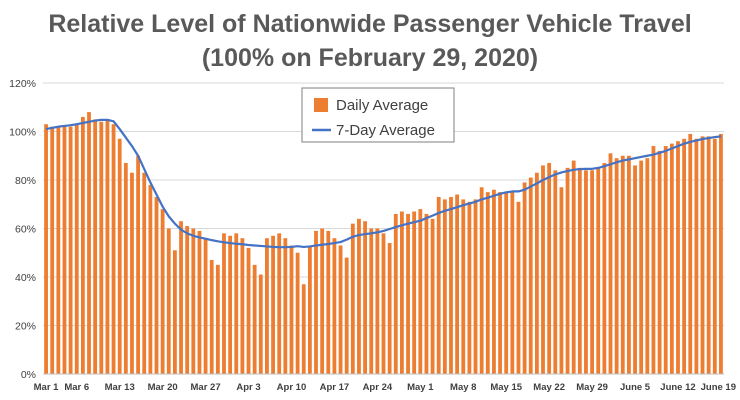 The width and height of the screenshot is (740, 400). I want to click on x-tick-label: Mar 20, so click(163, 387).